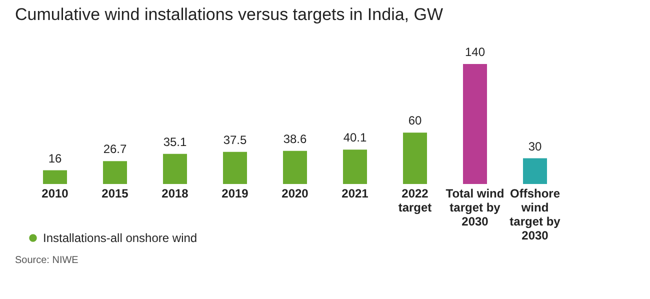 The height and width of the screenshot is (299, 650). What do you see at coordinates (120, 238) in the screenshot?
I see `legend-label: Installations-all onshore wind` at bounding box center [120, 238].